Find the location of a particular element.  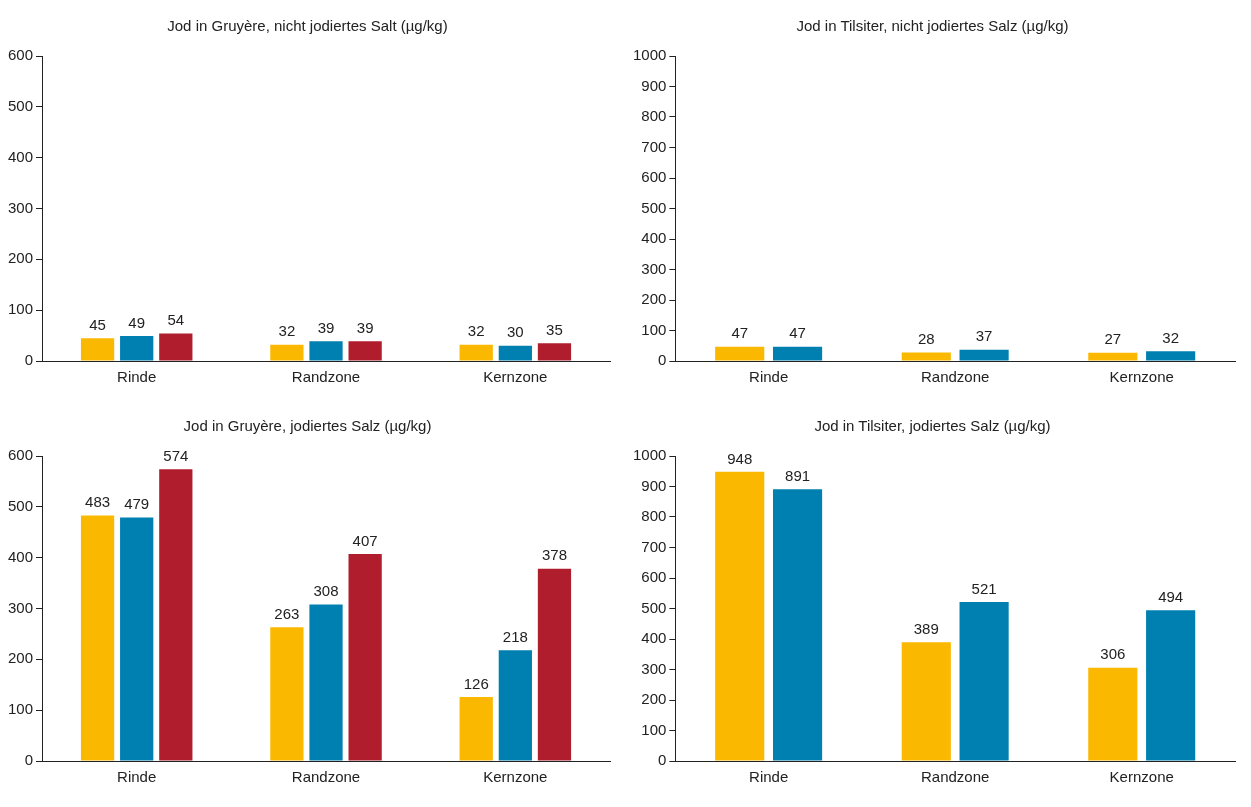

data-label: 45 is located at coordinates (97, 324).